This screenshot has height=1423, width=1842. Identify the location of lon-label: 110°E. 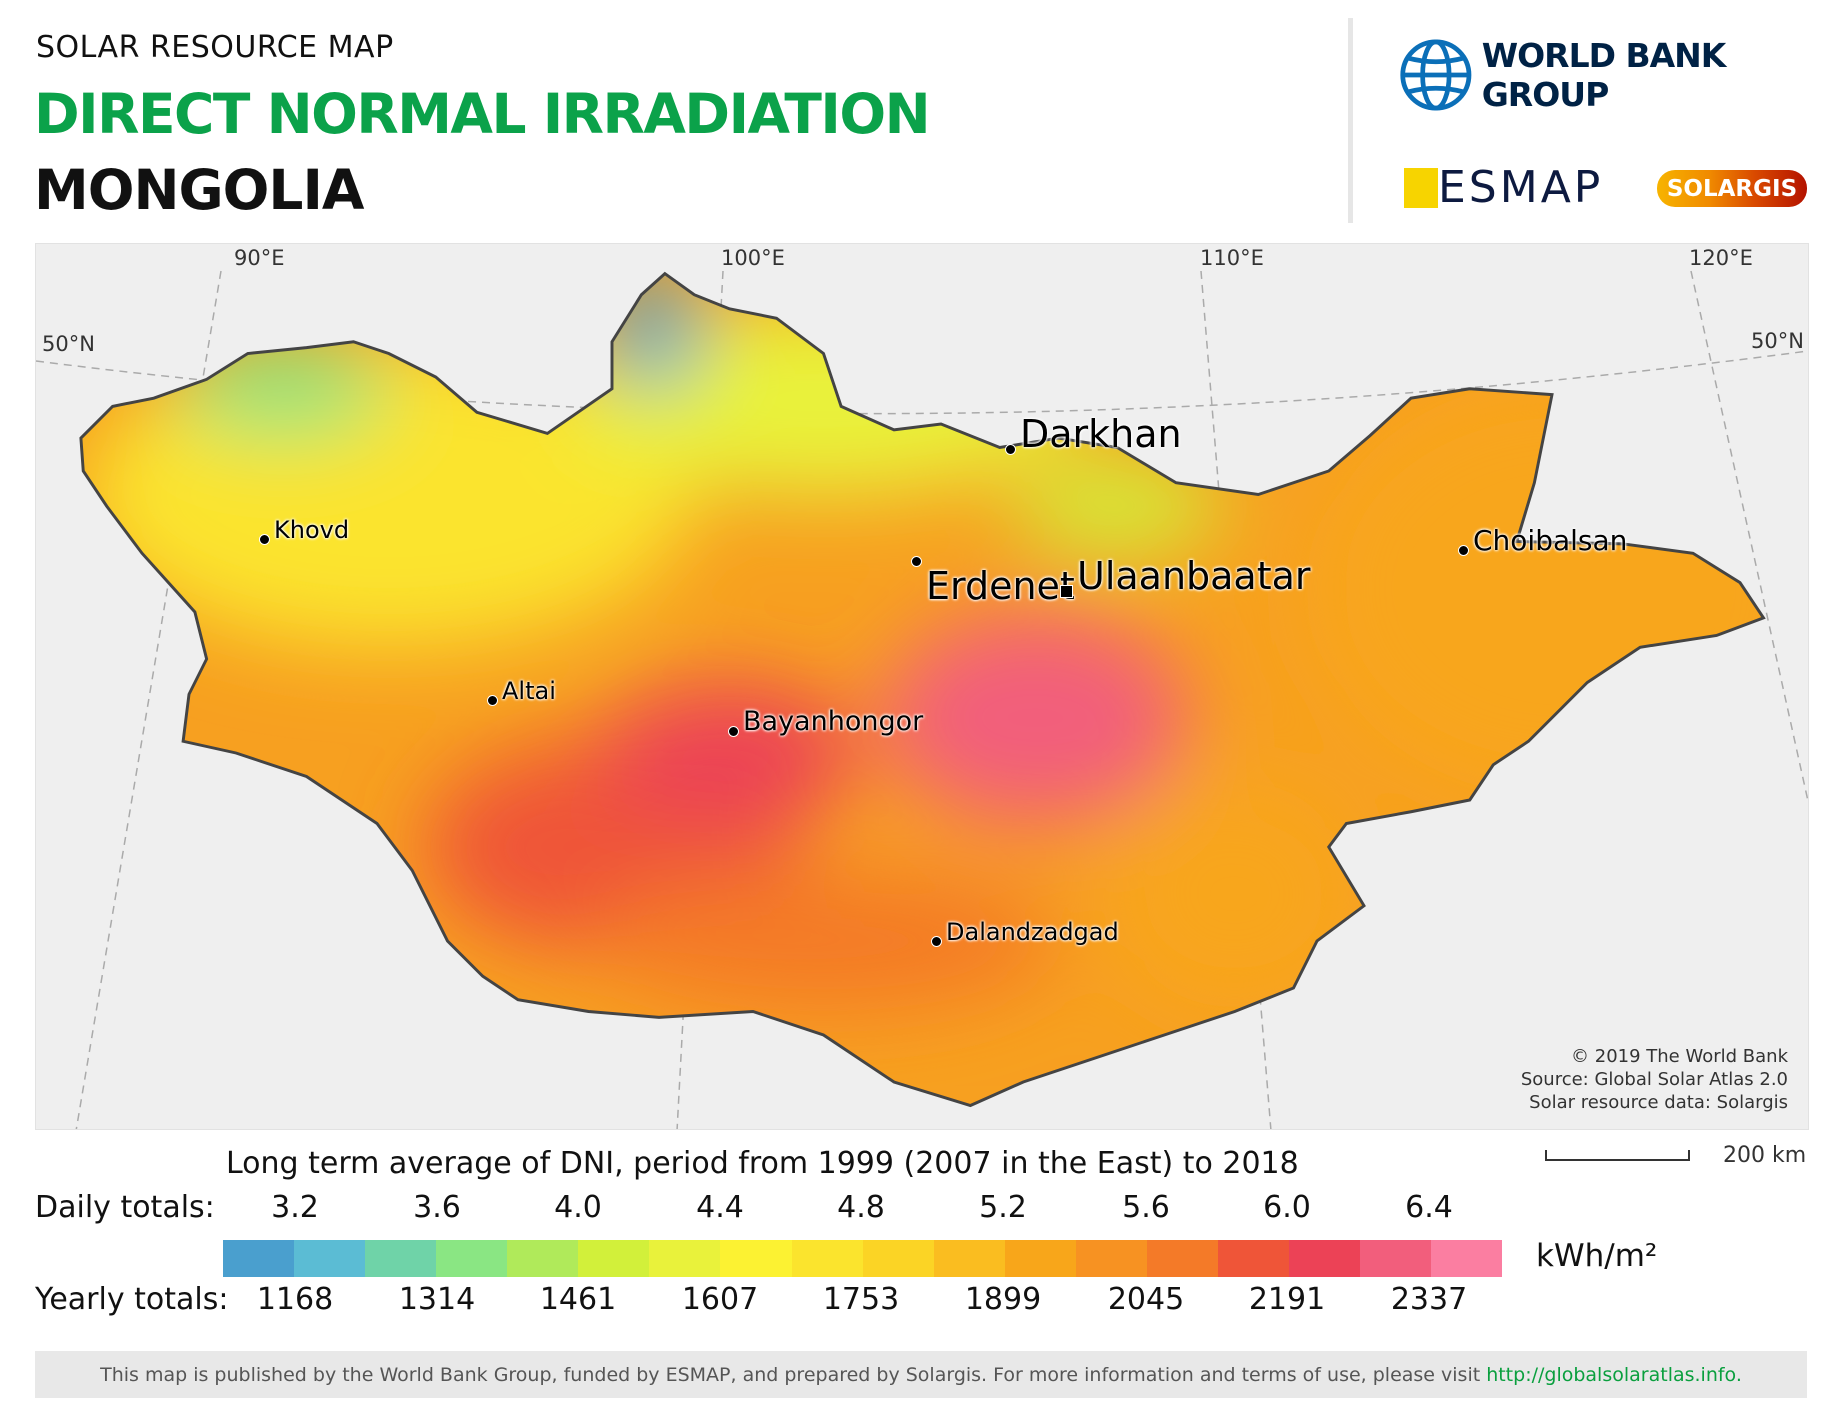
(1232, 258).